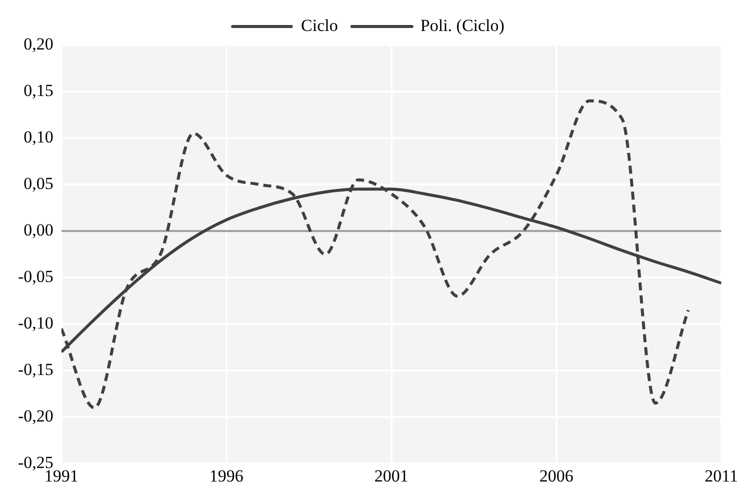 The image size is (741, 494). What do you see at coordinates (556, 476) in the screenshot?
I see `x-tick-label: 2006` at bounding box center [556, 476].